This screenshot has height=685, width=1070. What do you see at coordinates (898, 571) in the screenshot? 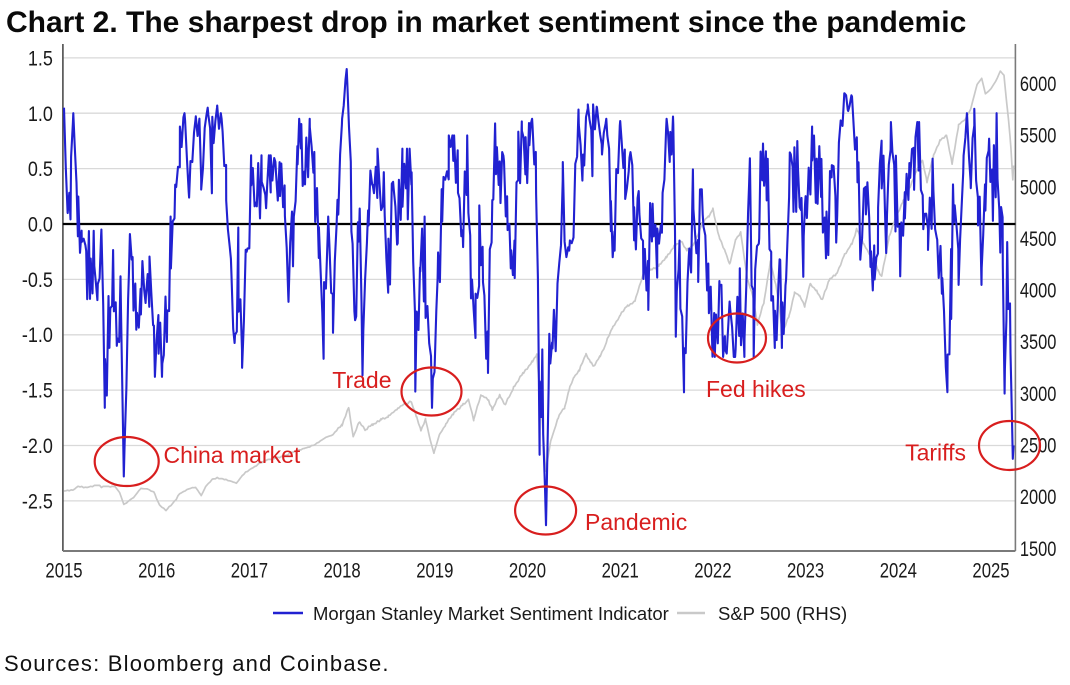
I see `svg-text: 2024` at bounding box center [898, 571].